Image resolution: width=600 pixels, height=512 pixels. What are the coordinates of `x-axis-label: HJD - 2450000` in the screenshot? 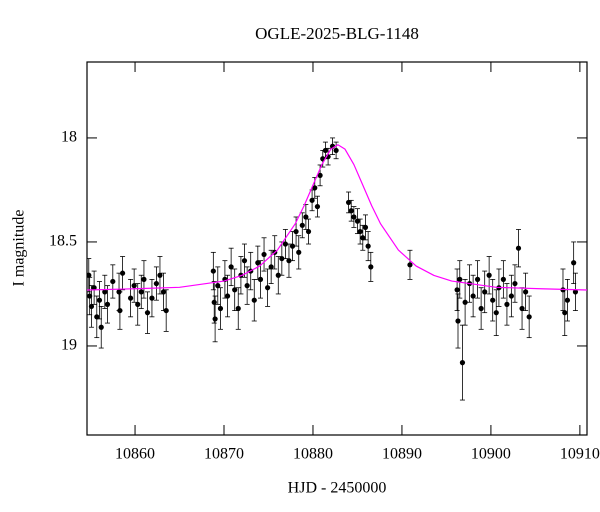 It's located at (337, 488).